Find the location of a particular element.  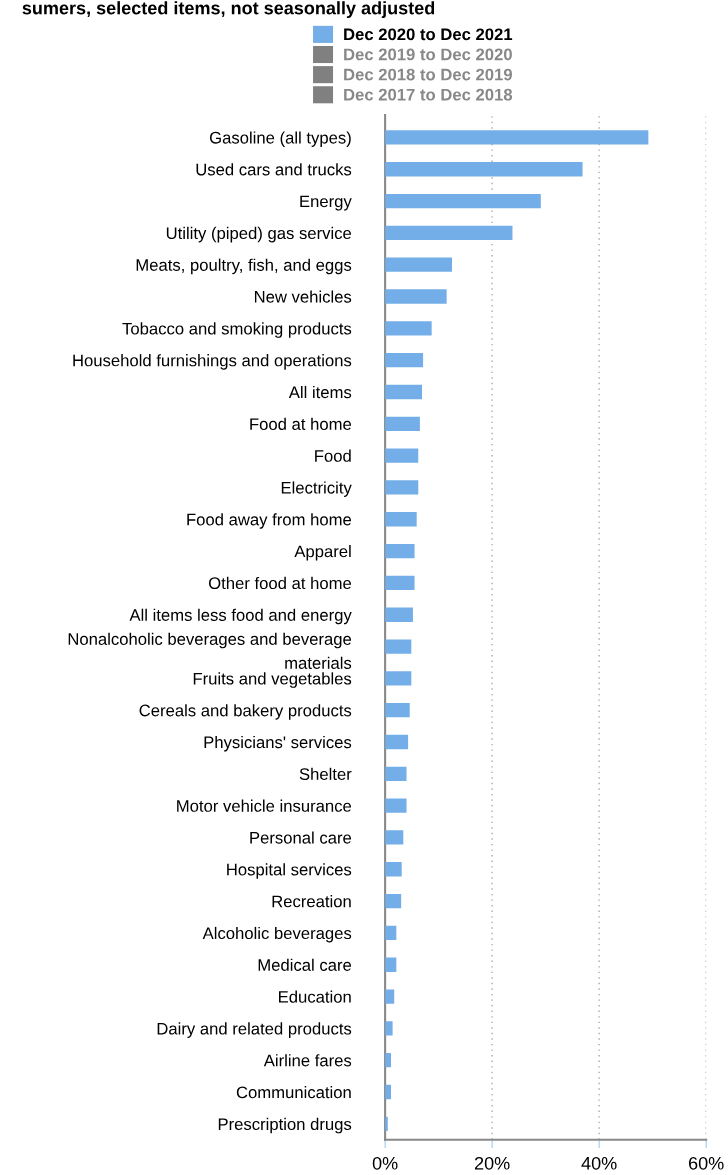

y-tick-label: Meats, poultry, fish, and eggs is located at coordinates (244, 266).